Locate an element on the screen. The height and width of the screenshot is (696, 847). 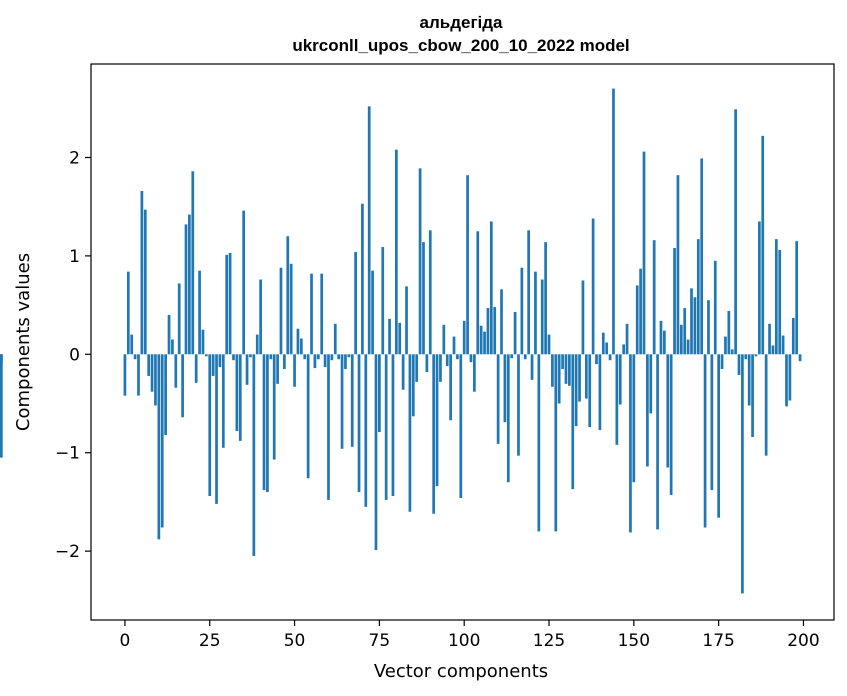
x-tick-label: 25 is located at coordinates (210, 641).